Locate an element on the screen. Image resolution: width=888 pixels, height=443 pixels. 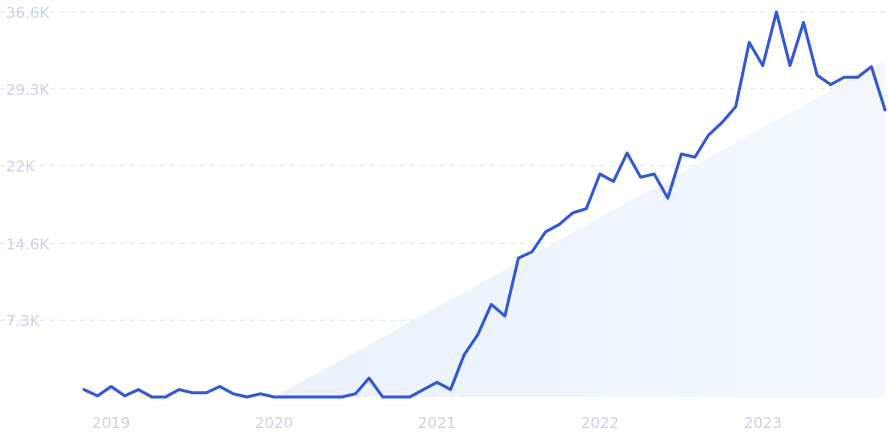
y-tick-label: 36.6K is located at coordinates (28, 13).